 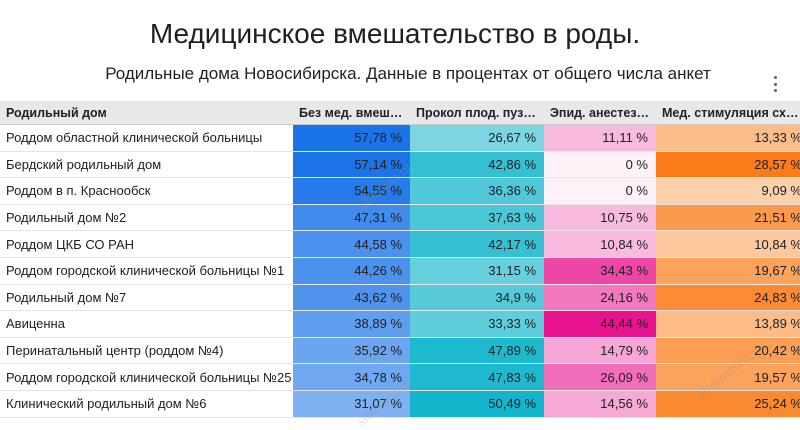 What do you see at coordinates (600, 218) in the screenshot?
I see `heat-cell: 10,75 %` at bounding box center [600, 218].